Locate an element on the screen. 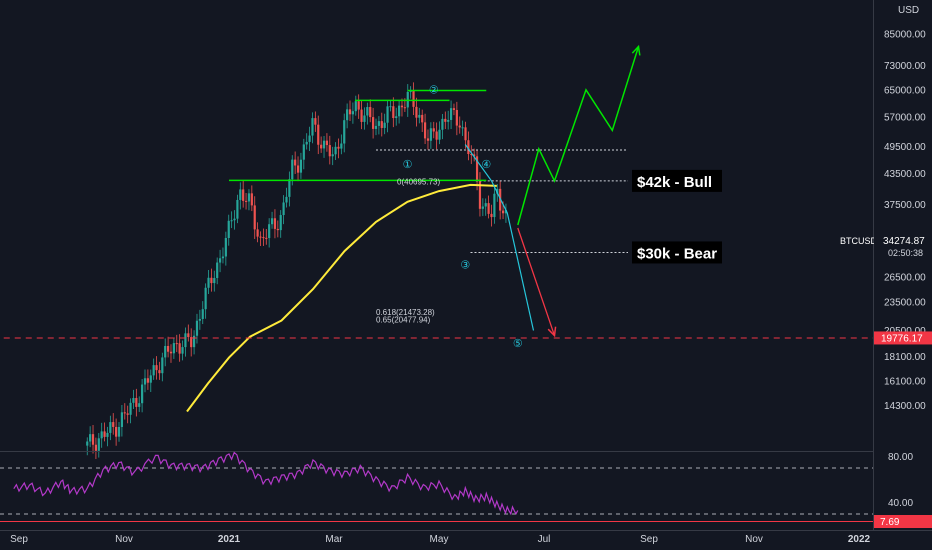 The height and width of the screenshot is (550, 932). bear-arrowhead is located at coordinates (552, 332).